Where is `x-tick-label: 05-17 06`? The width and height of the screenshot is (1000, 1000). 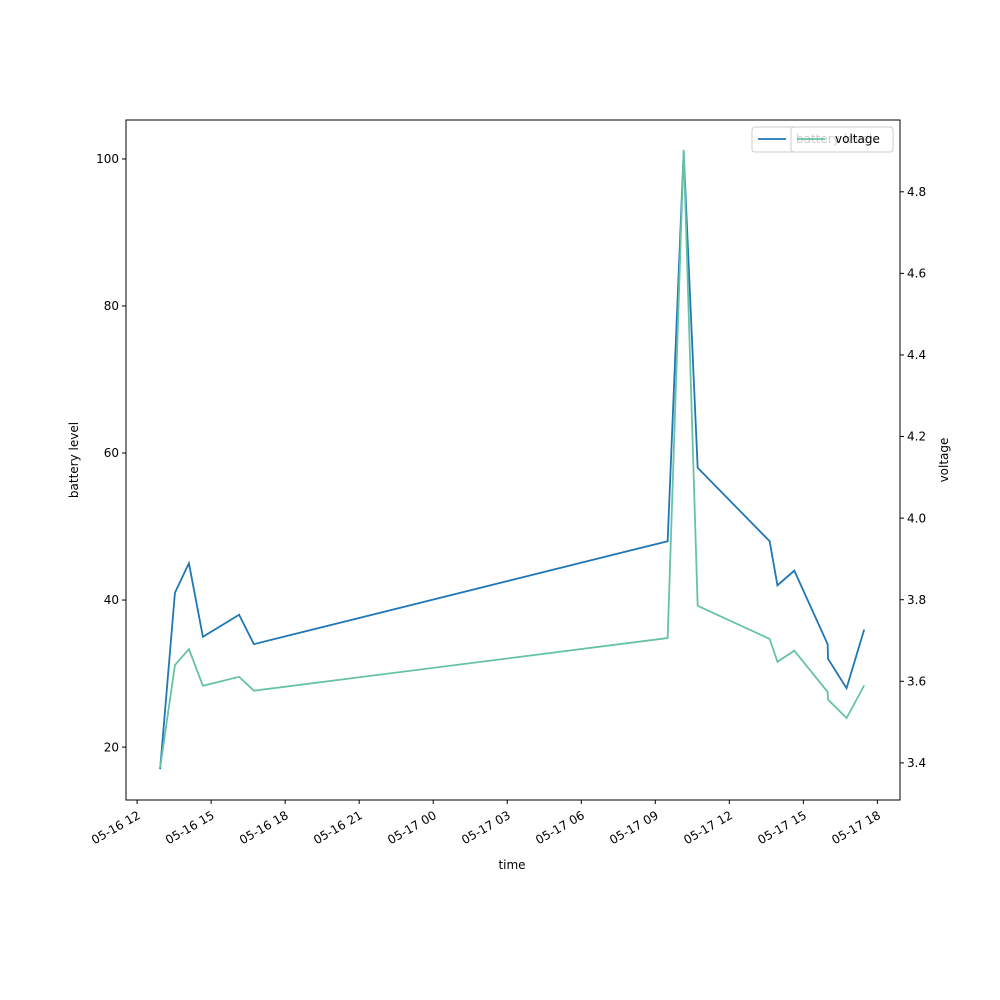 x-tick-label: 05-17 06 is located at coordinates (560, 827).